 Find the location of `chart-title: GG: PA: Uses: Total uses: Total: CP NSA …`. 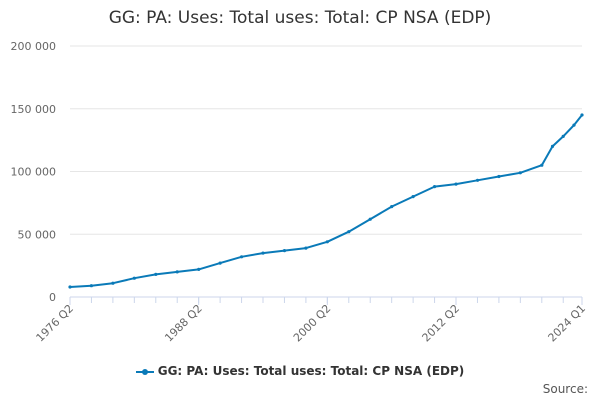

chart-title: GG: PA: Uses: Total uses: Total: CP NSA … is located at coordinates (300, 18).